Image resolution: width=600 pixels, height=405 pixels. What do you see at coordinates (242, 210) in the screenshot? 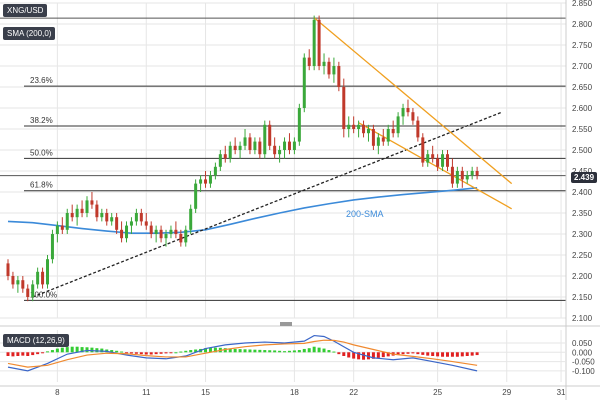
I see `sma-200-line` at bounding box center [242, 210].